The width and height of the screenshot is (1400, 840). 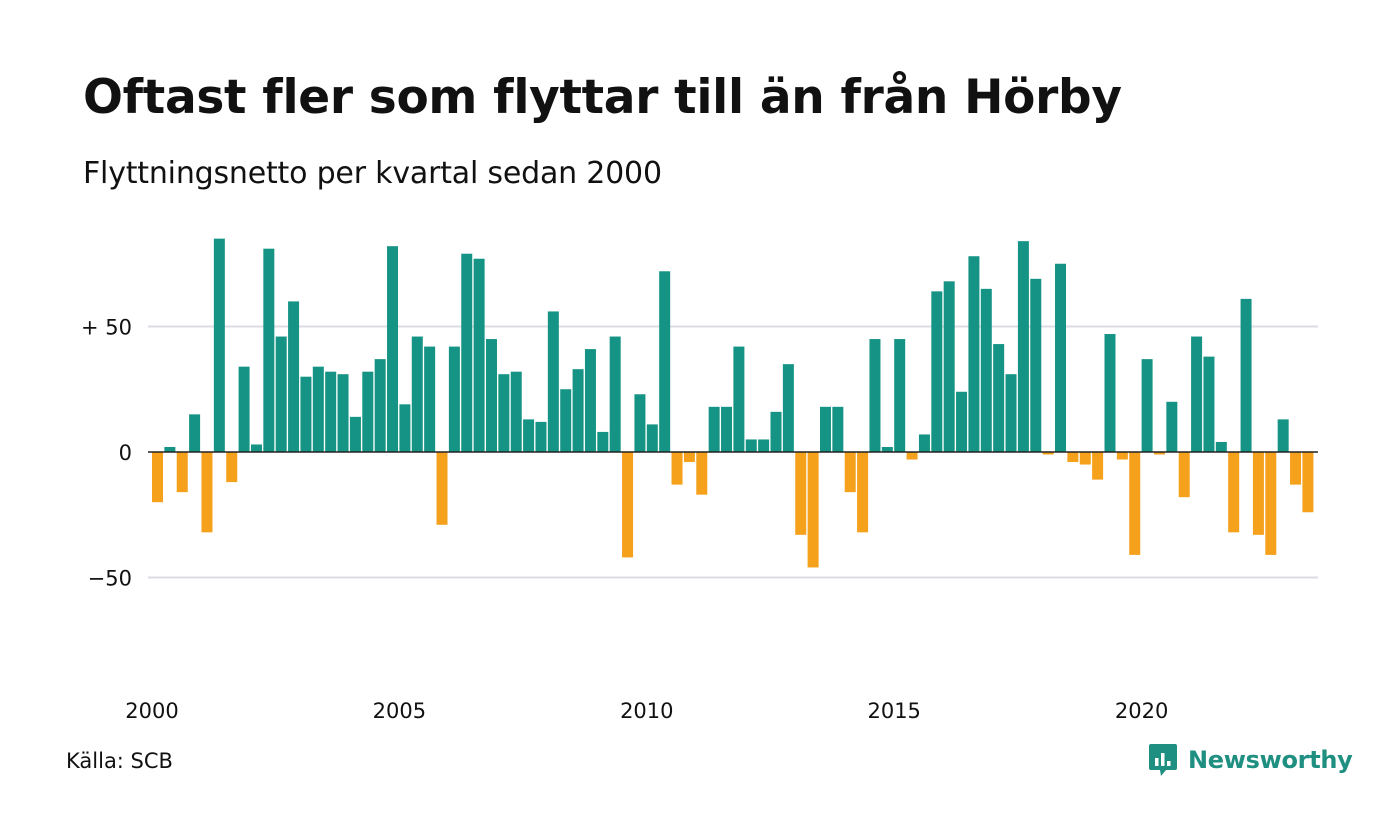 I want to click on x-tick-label: 2015, so click(x=893, y=711).